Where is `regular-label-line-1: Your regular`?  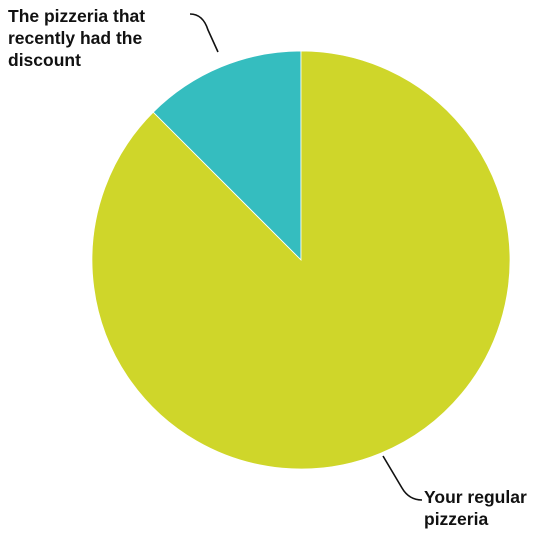 regular-label-line-1: Your regular is located at coordinates (475, 497).